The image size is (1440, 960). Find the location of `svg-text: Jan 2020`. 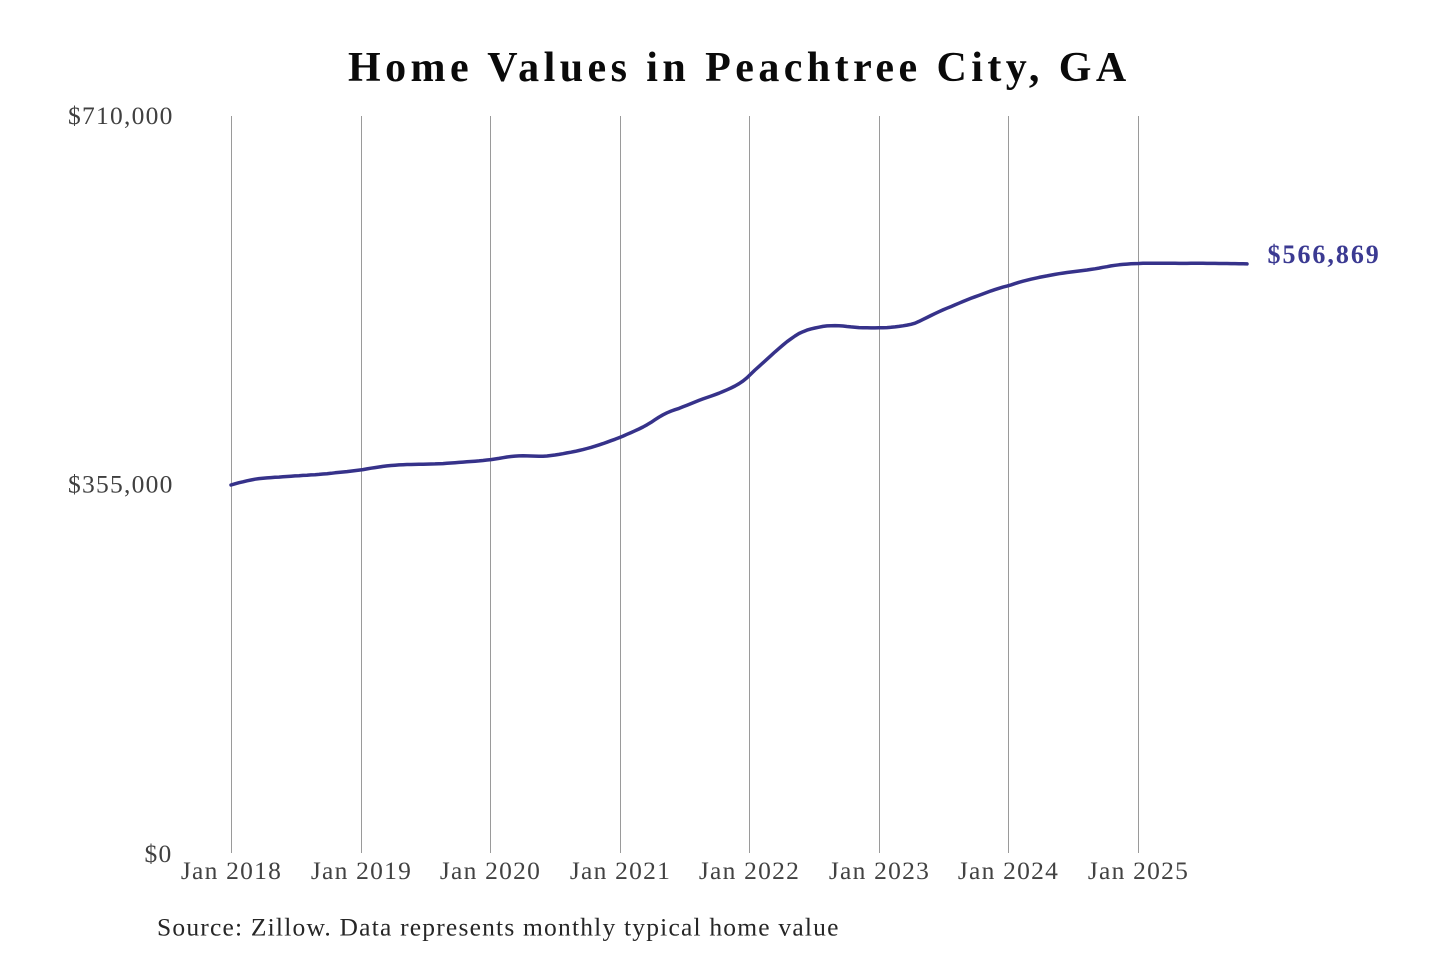

svg-text: Jan 2020 is located at coordinates (490, 870).